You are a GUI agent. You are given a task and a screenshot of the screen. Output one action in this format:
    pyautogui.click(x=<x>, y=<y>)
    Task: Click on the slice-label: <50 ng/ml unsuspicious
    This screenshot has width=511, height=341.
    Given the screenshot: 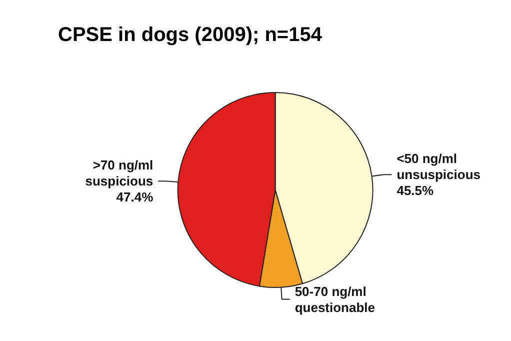 What is the action you would take?
    pyautogui.click(x=438, y=166)
    